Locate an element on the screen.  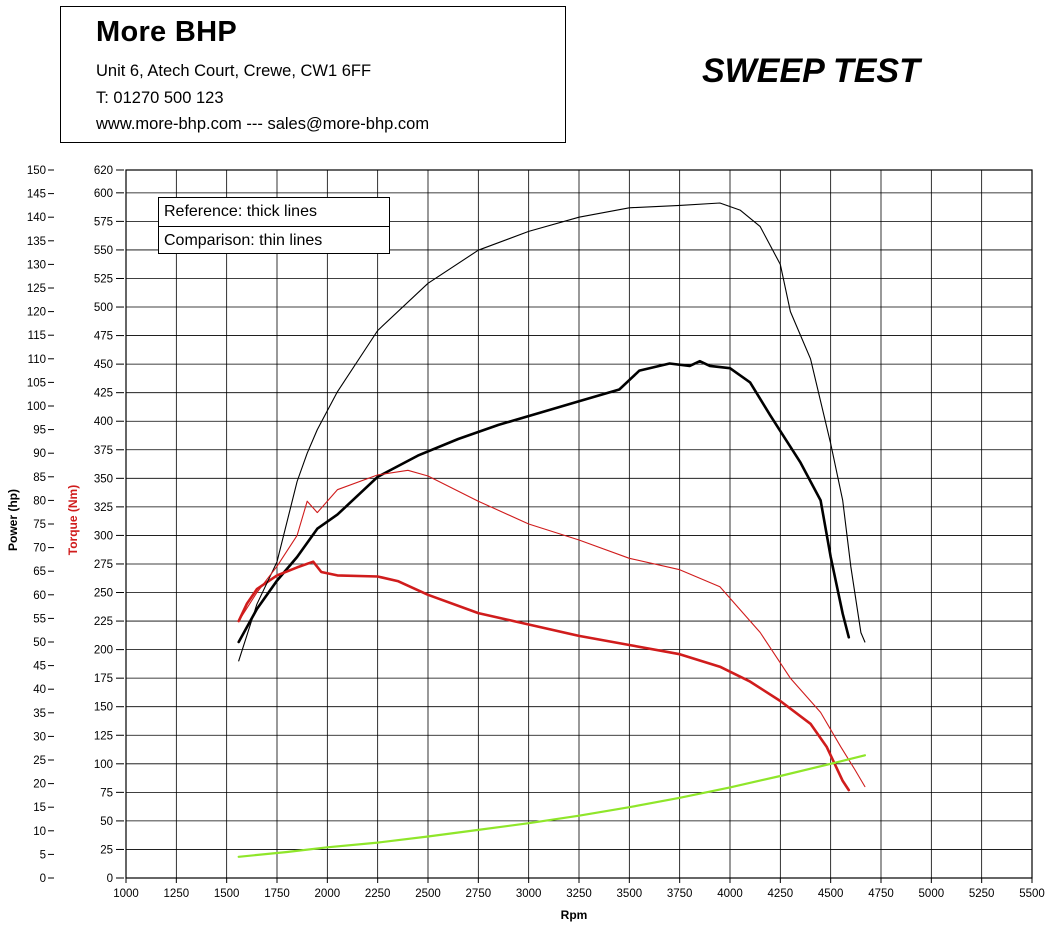
torque-tick-label: 325 is located at coordinates (103, 508).